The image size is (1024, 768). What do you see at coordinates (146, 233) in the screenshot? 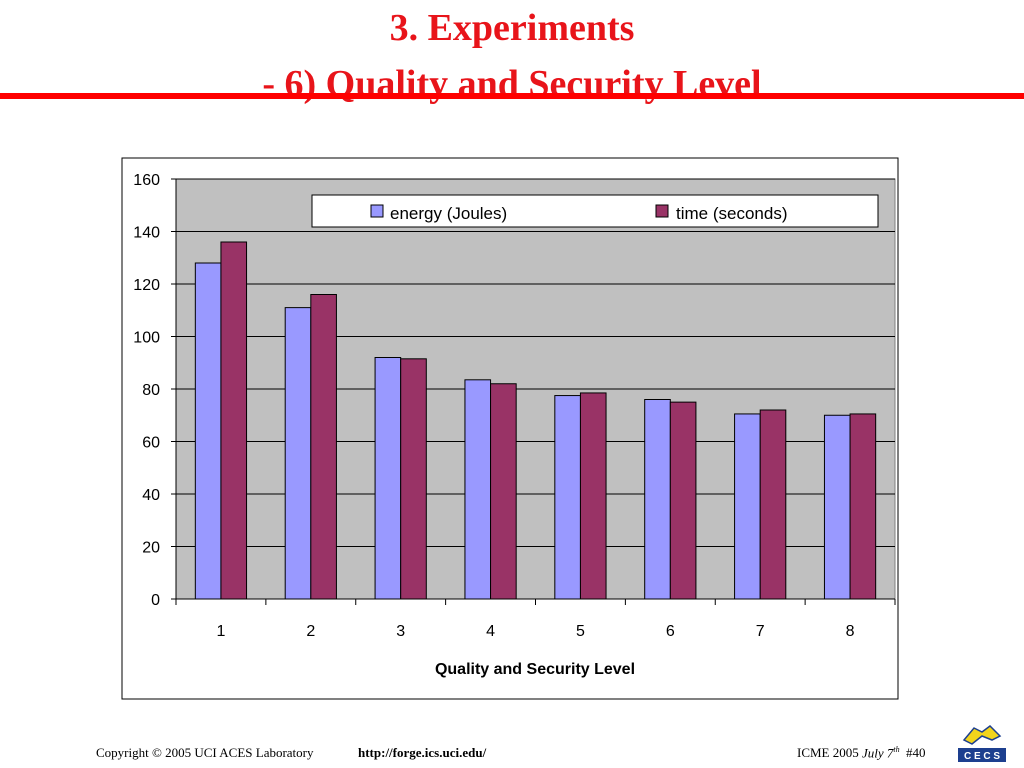
I see `y-tick-label: 140` at bounding box center [146, 233].